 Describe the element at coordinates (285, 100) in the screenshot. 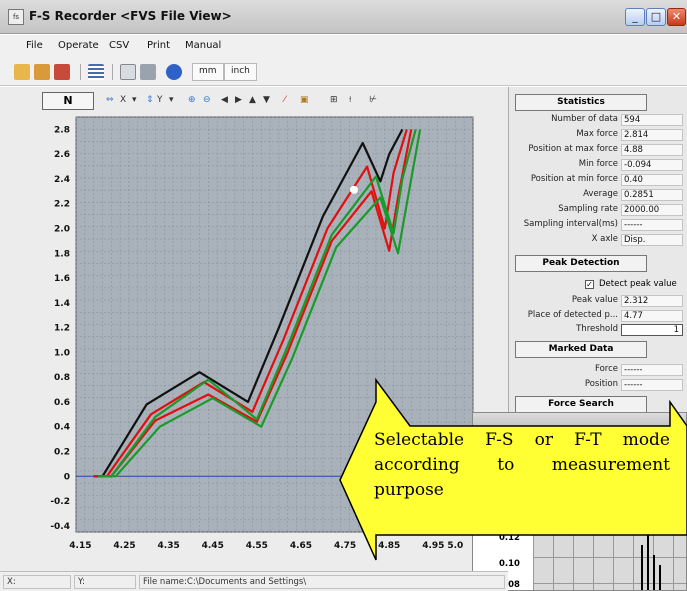

I see `line-graph-icon: ⁄` at that location.